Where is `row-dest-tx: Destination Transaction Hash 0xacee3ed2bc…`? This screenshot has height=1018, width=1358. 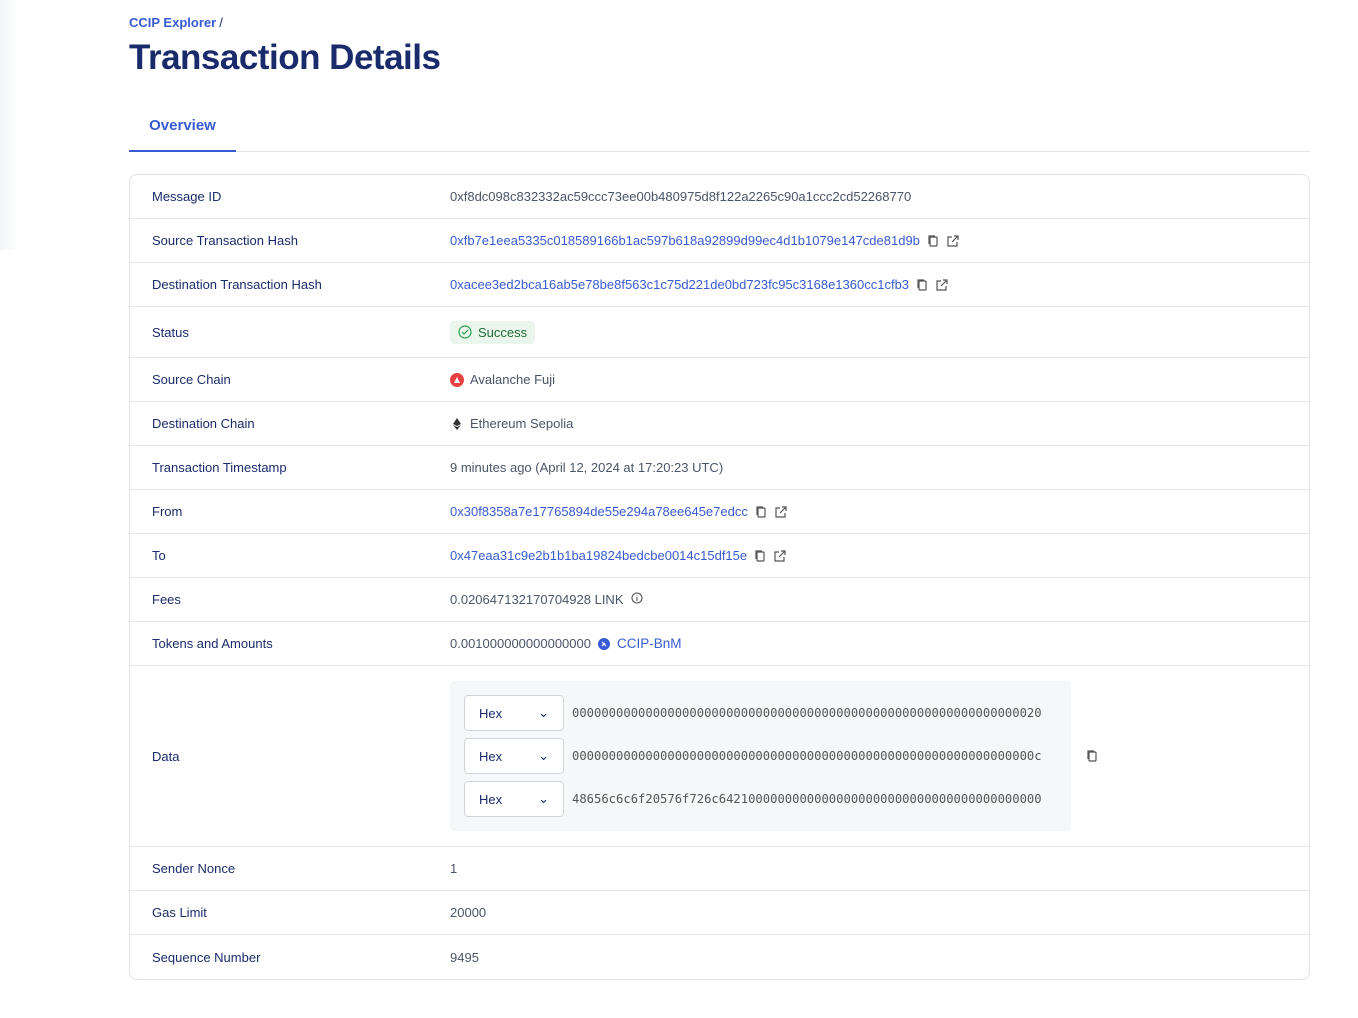 row-dest-tx: Destination Transaction Hash 0xacee3ed2bc… is located at coordinates (719, 285).